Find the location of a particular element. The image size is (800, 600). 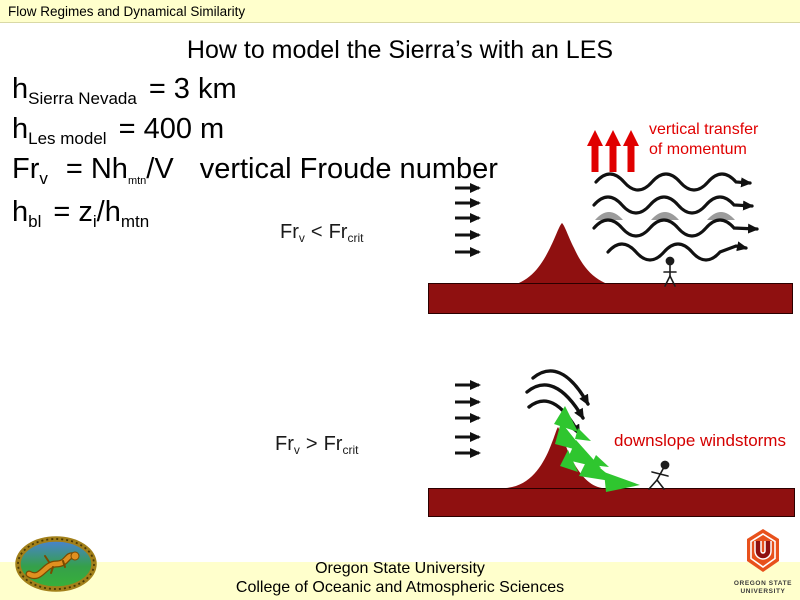

downslope-windstorms-label: downslope windstorms is located at coordinates (700, 440).